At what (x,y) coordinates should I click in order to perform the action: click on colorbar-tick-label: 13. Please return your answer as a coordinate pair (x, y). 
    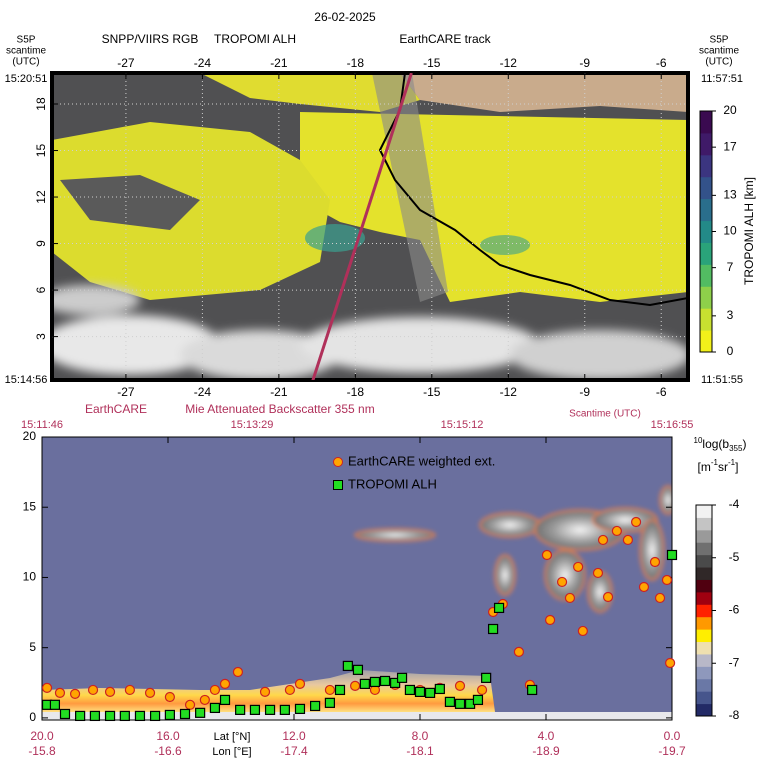
    Looking at the image, I should click on (730, 195).